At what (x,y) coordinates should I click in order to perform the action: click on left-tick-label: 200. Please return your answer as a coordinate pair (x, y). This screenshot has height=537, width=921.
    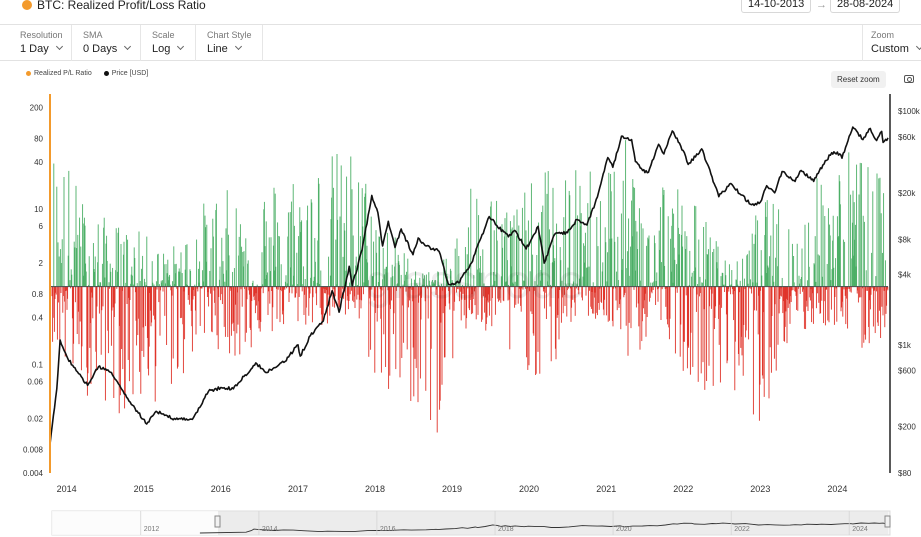
    Looking at the image, I should click on (37, 108).